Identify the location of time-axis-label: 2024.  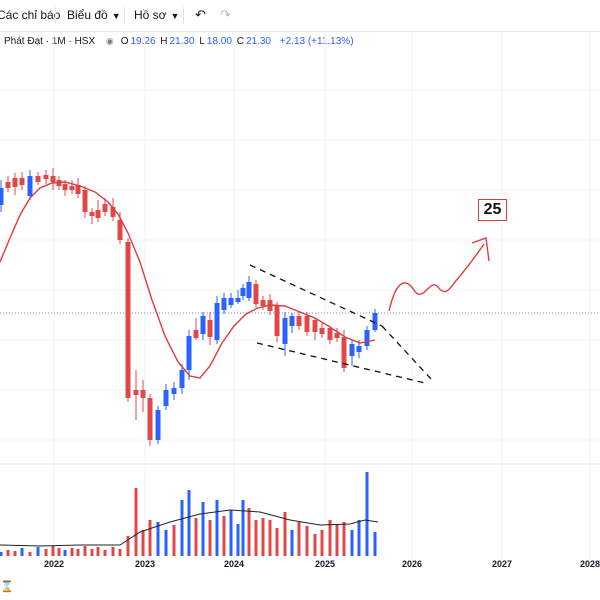
(234, 564).